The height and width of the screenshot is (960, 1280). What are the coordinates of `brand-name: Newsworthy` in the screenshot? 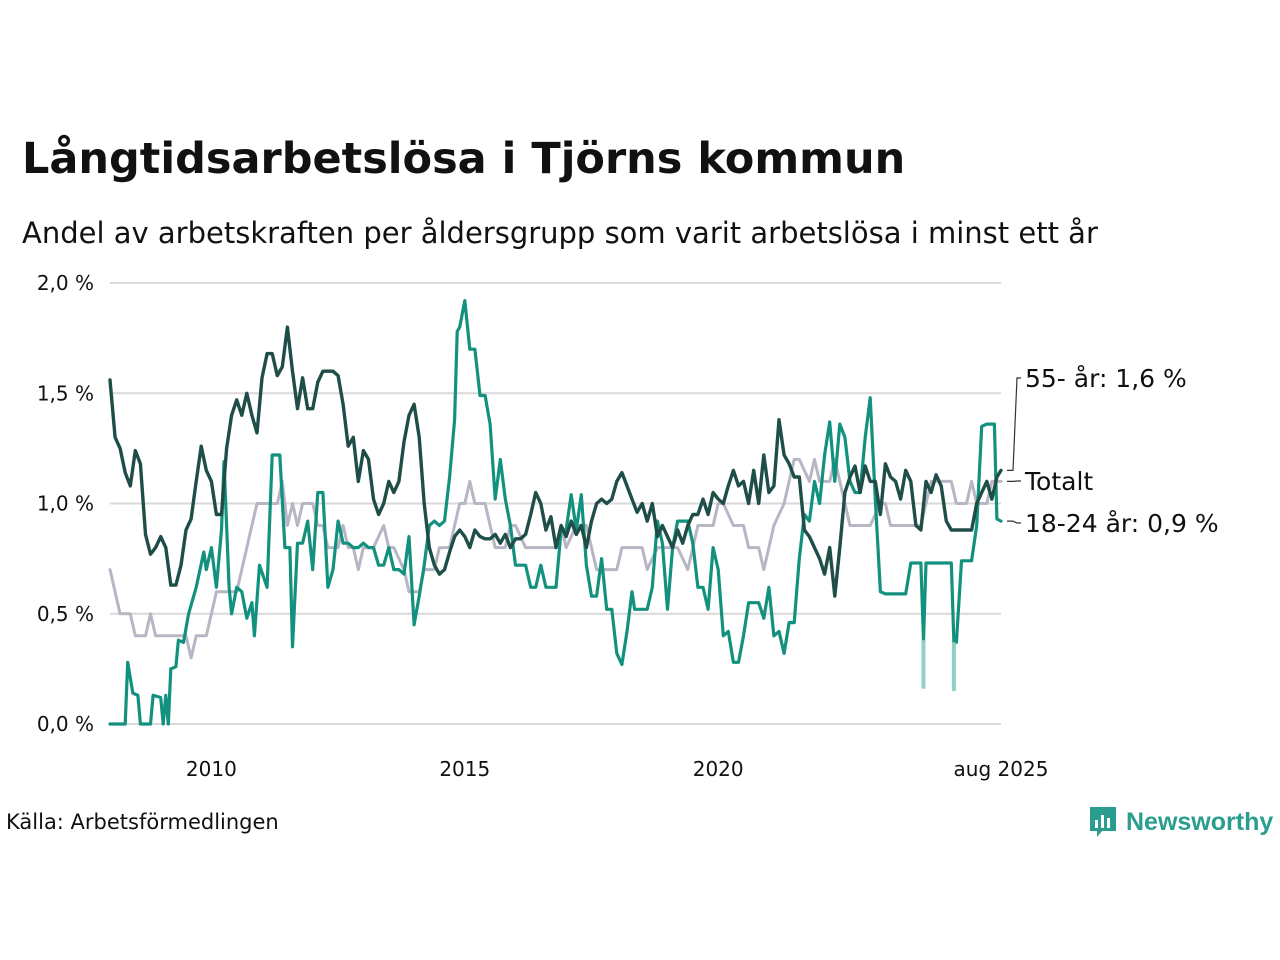 It's located at (1200, 821).